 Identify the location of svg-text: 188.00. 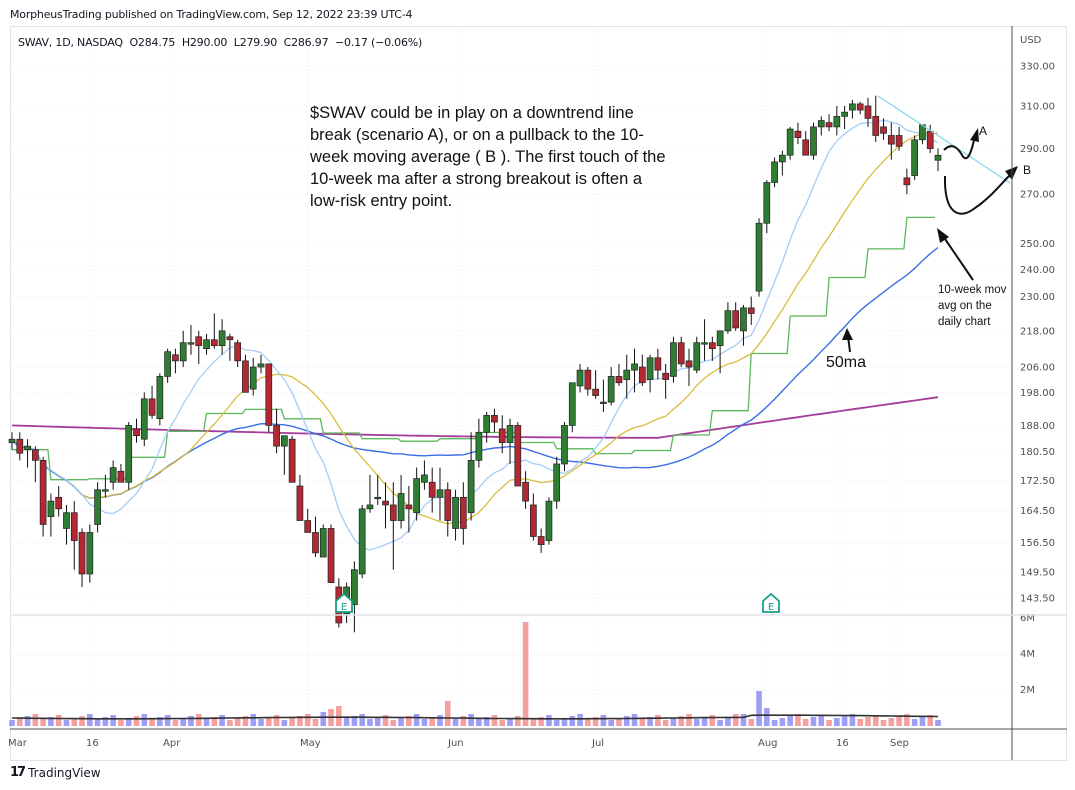
(1037, 426).